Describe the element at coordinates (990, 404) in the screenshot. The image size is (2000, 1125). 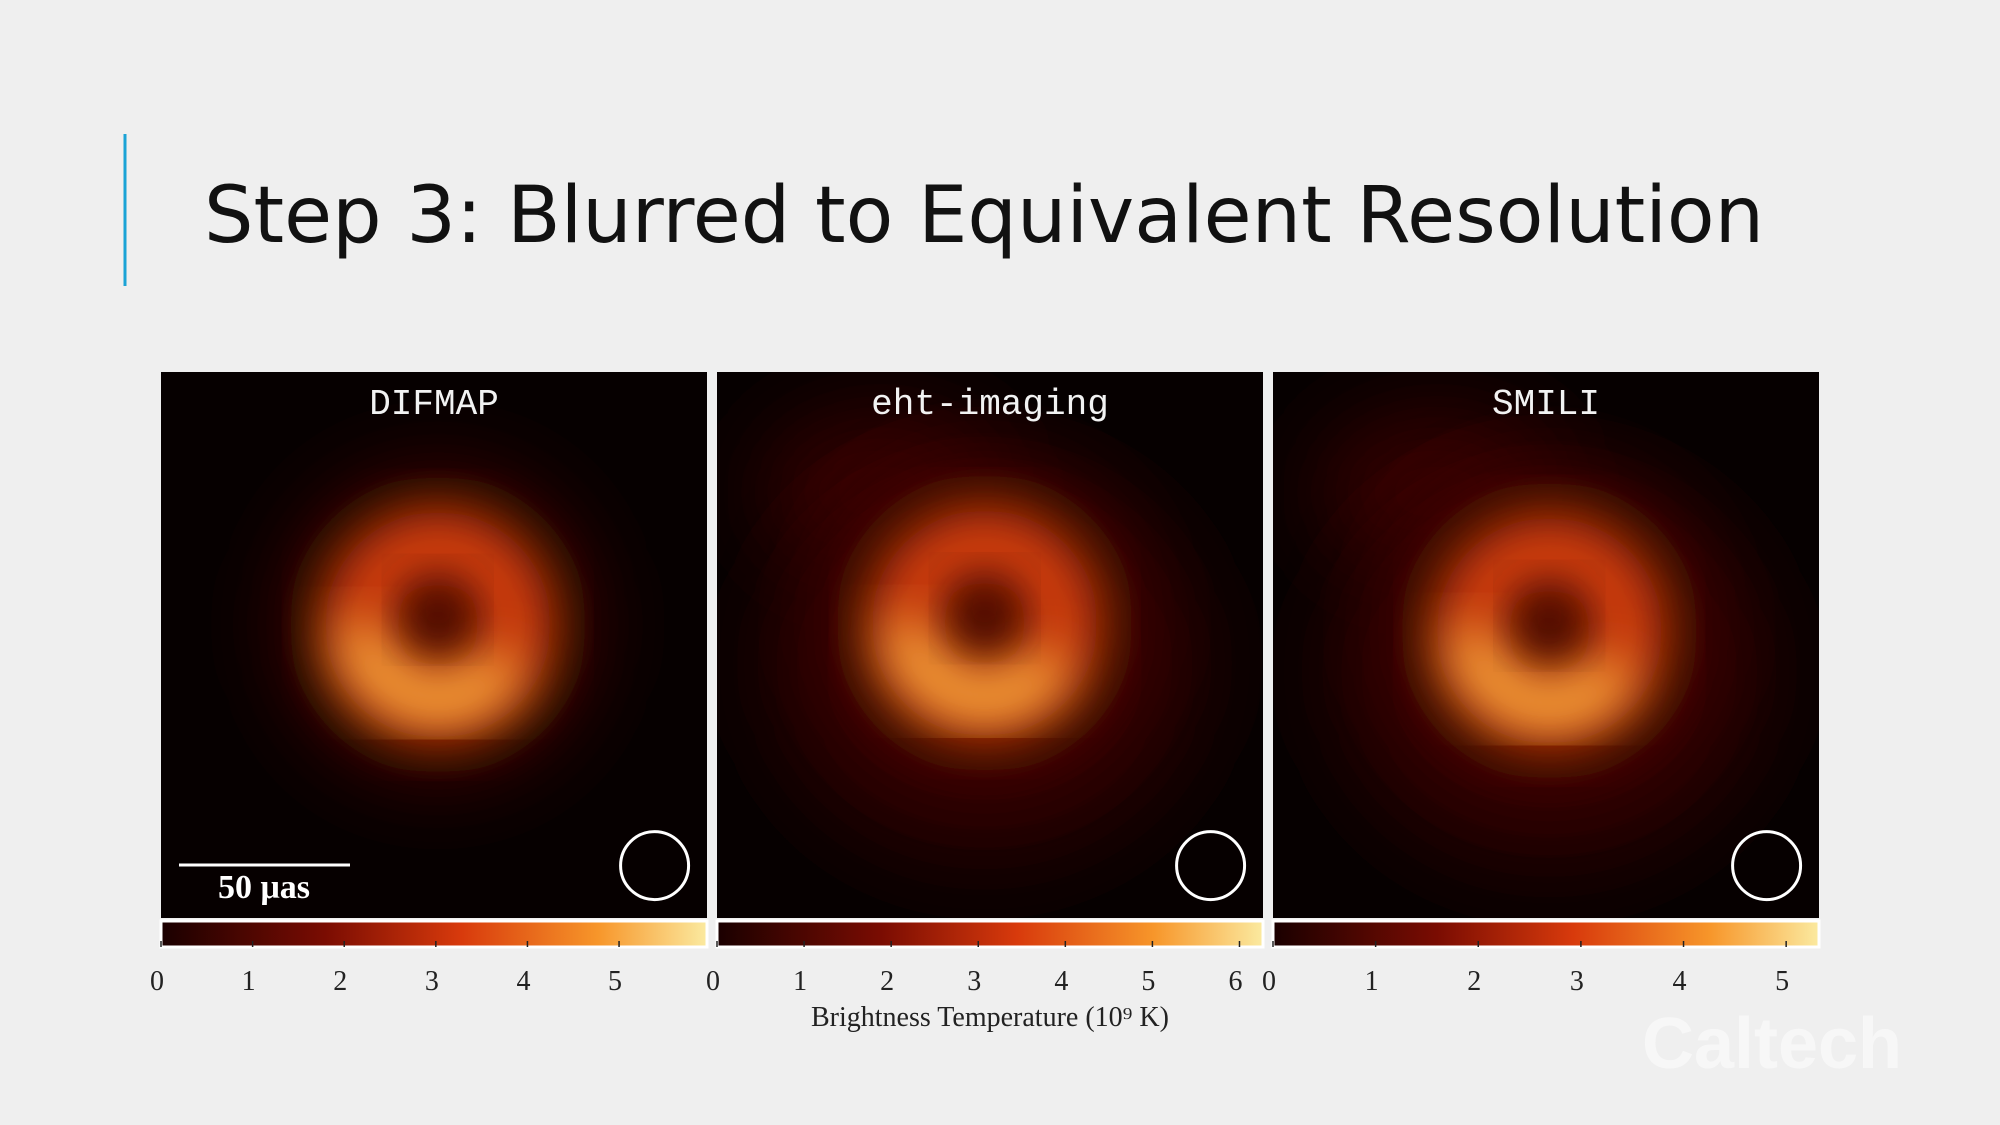
I see `panel-label: eht-imaging` at that location.